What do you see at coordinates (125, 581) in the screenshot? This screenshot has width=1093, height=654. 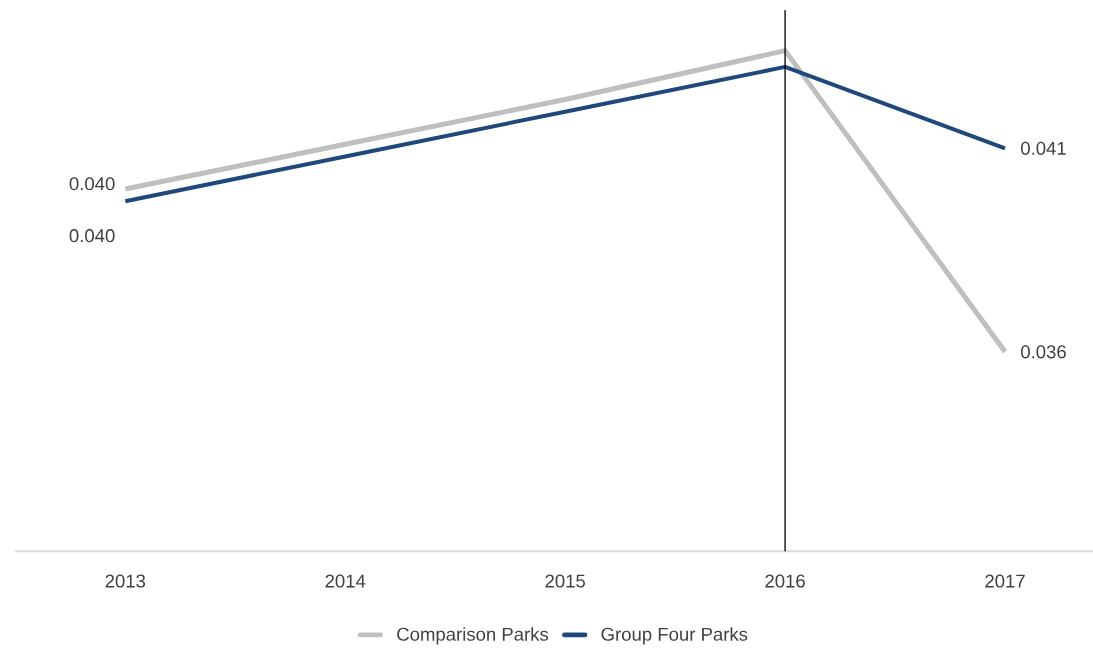 I see `x-tick-label: 2013` at bounding box center [125, 581].